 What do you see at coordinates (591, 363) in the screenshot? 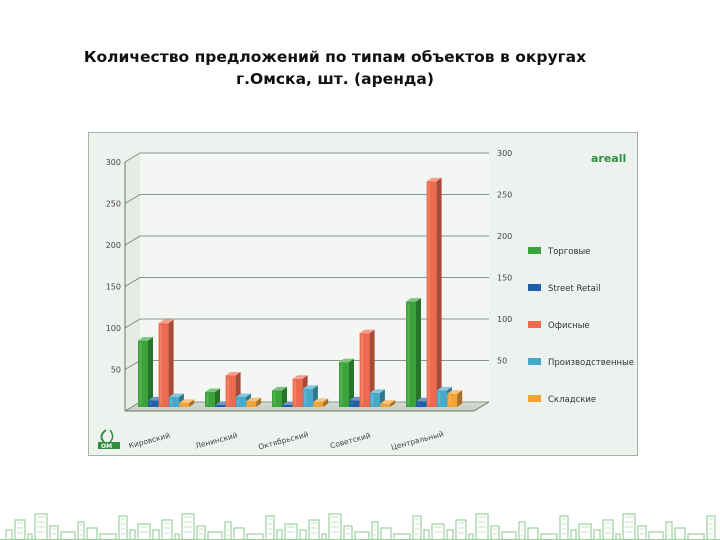
I see `legend-label: Производственные` at bounding box center [591, 363].